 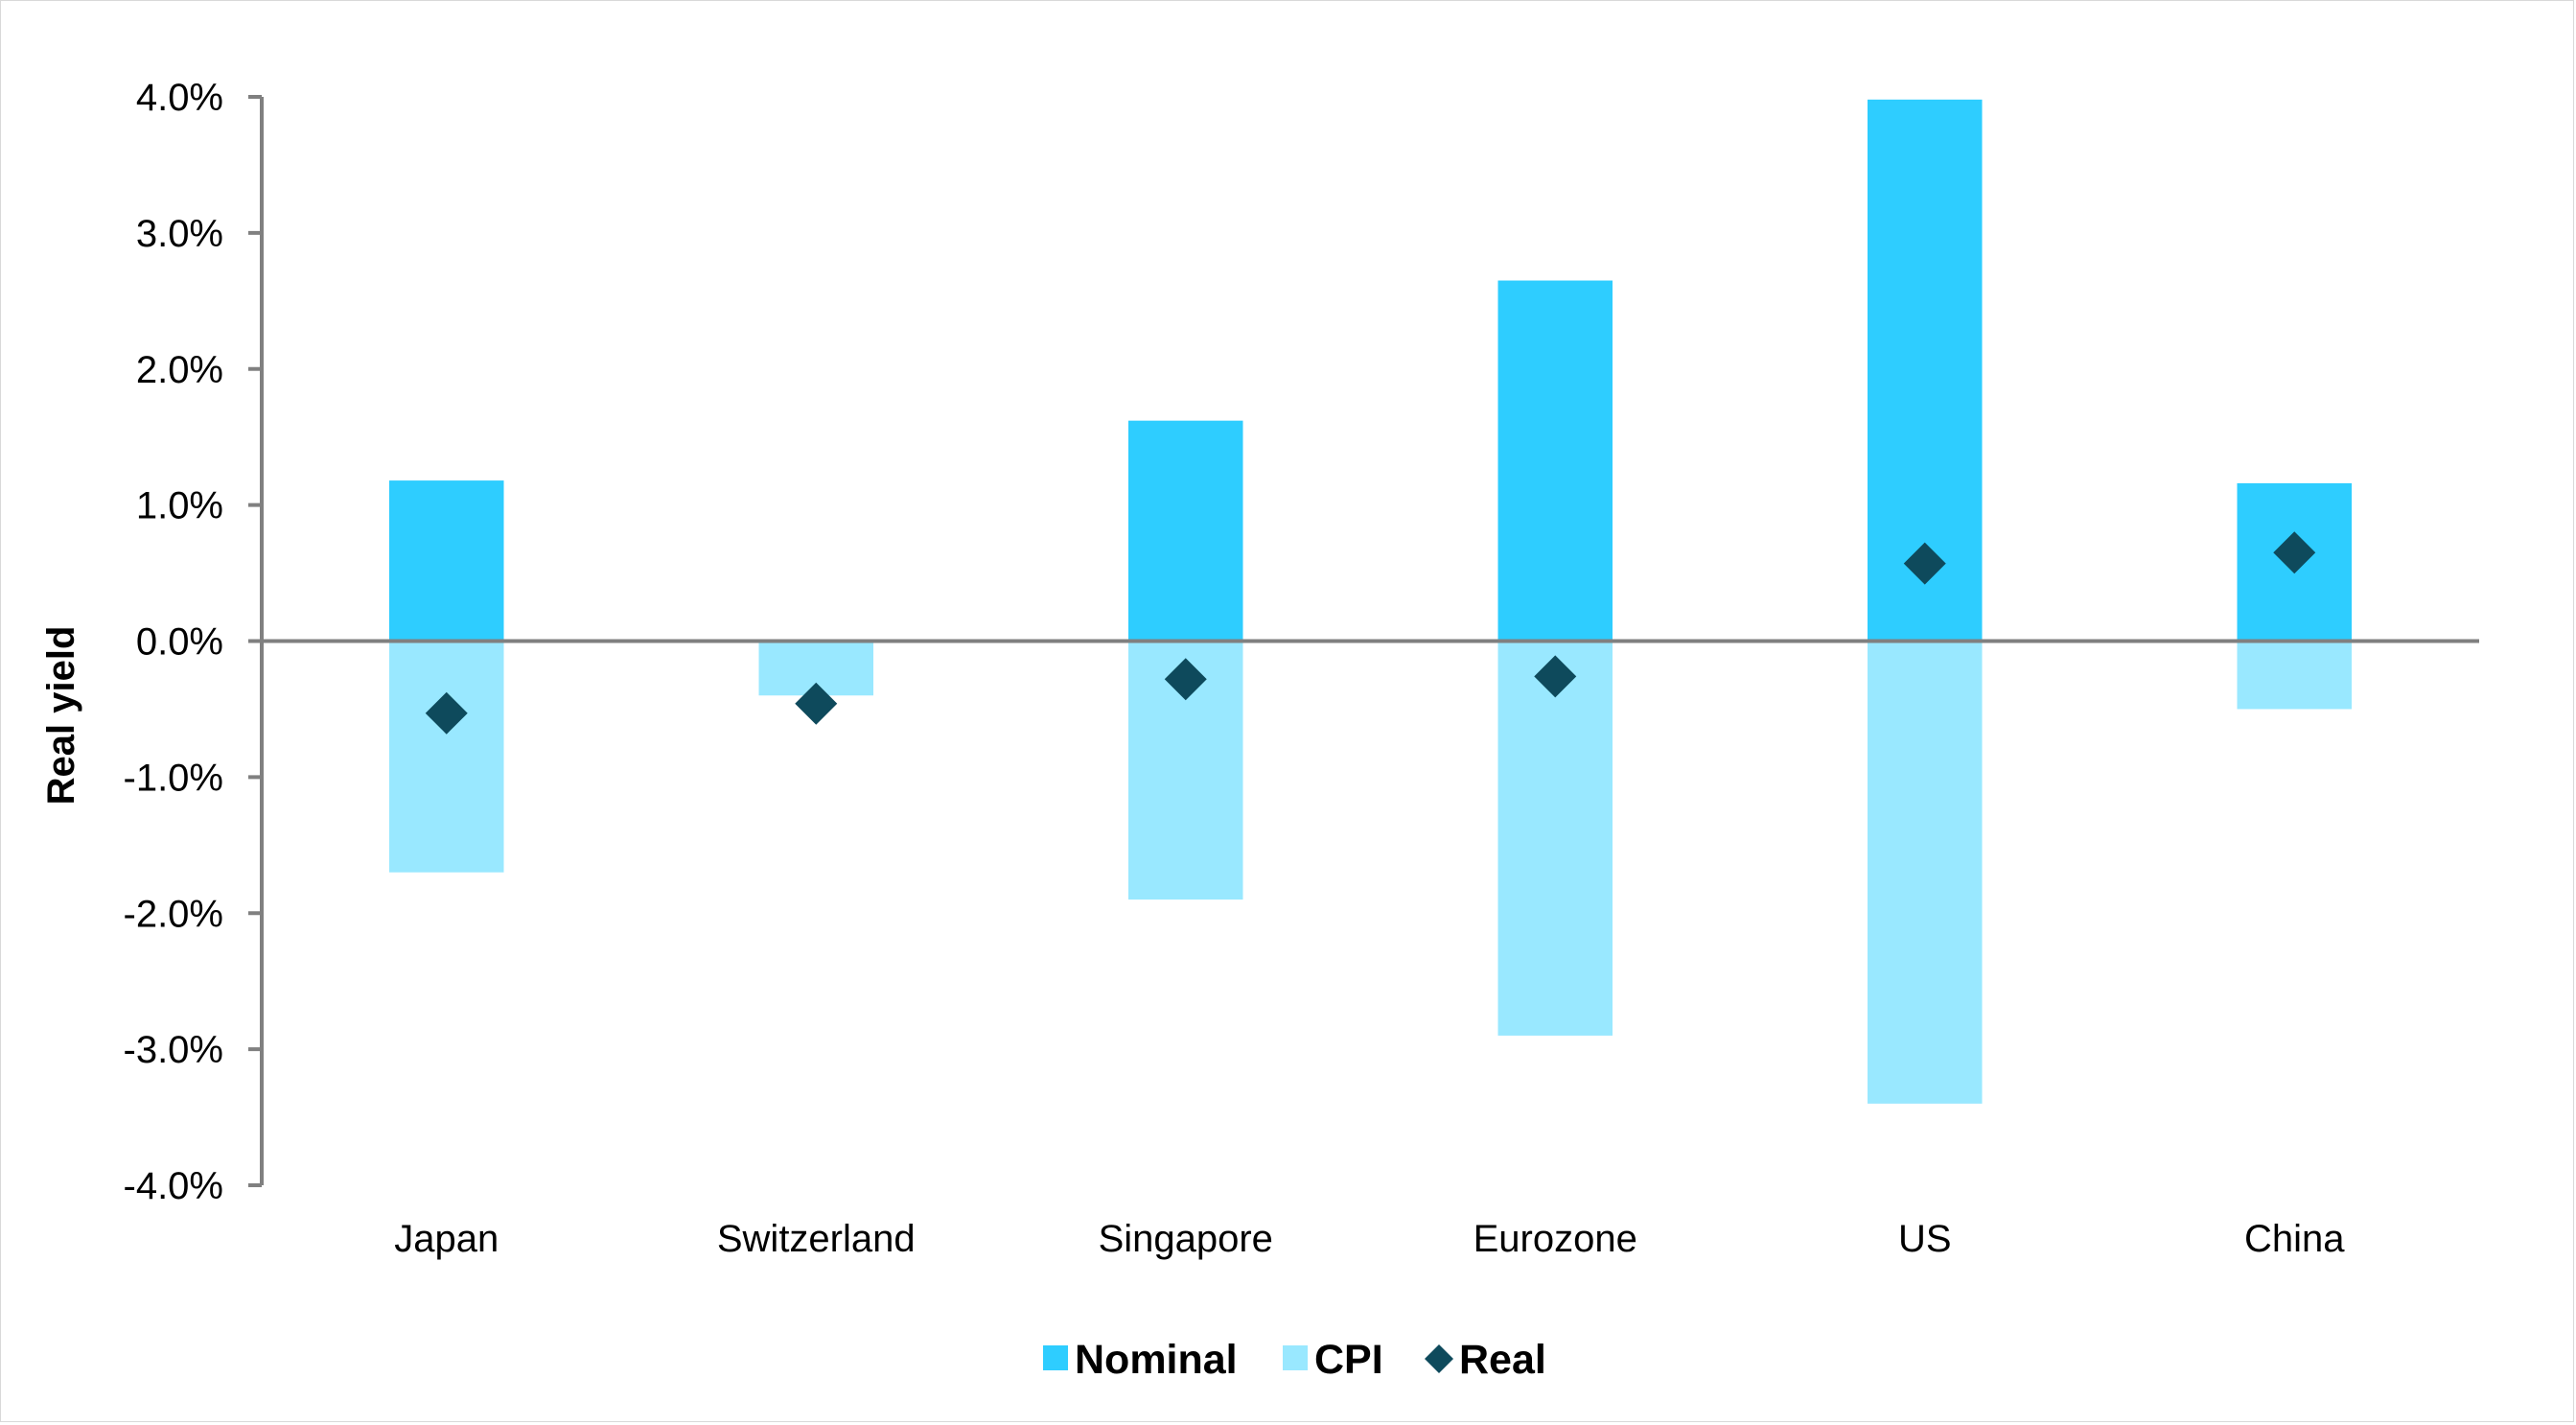 I want to click on y-tick-label: 1.0%, so click(x=180, y=506).